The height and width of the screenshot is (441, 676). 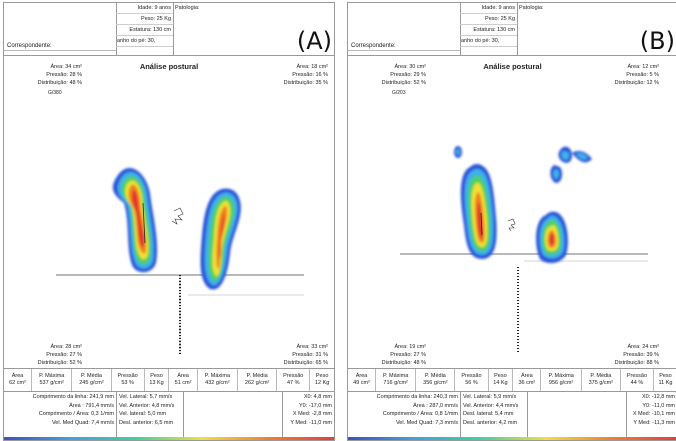 I want to click on stat-area-right: Área 51 cm², so click(x=183, y=380).